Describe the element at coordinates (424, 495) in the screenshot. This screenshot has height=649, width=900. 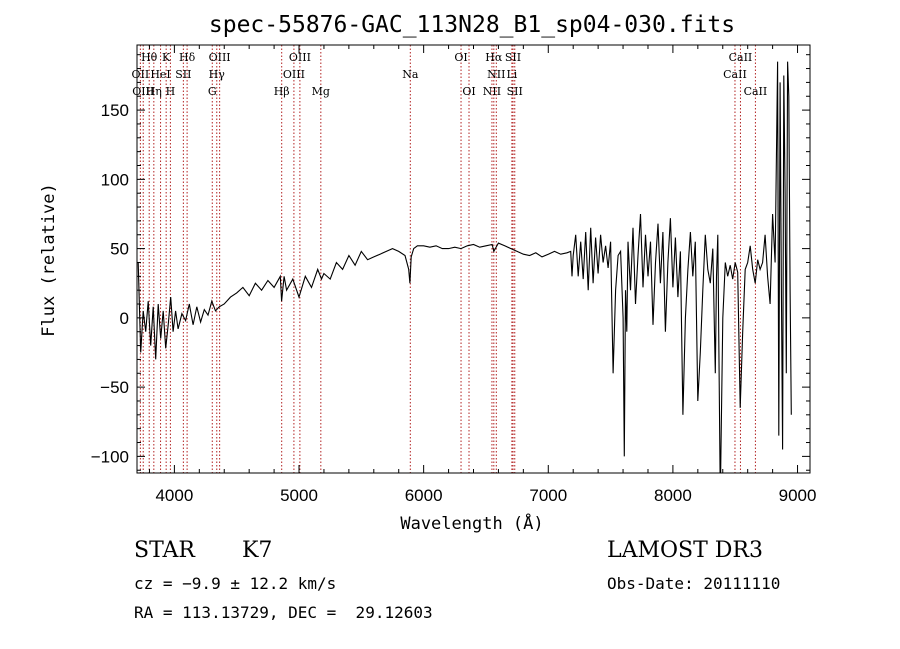
I see `x-tick-label: 6000` at that location.